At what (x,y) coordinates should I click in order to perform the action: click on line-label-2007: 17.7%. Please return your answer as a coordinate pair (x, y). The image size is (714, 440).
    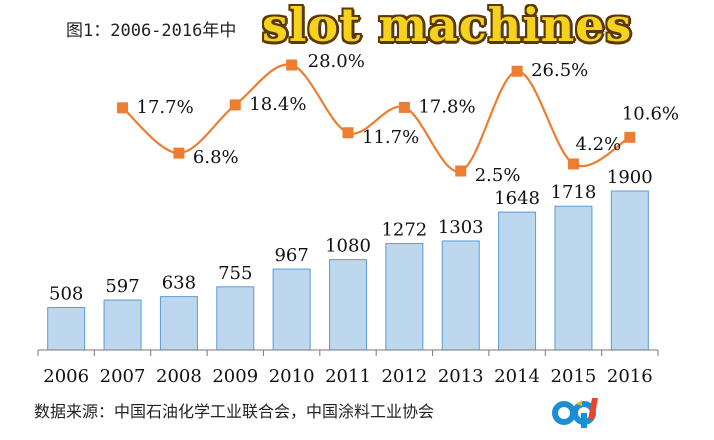
    Looking at the image, I should click on (165, 107).